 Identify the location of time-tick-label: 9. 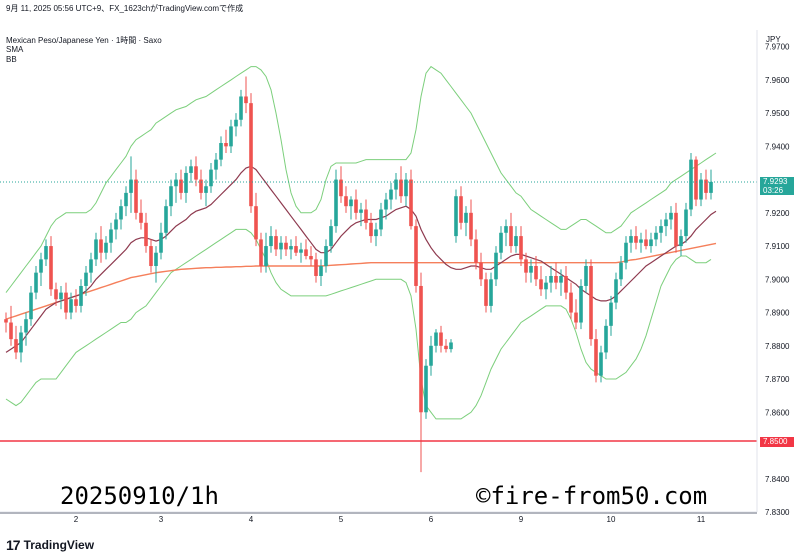
(521, 519).